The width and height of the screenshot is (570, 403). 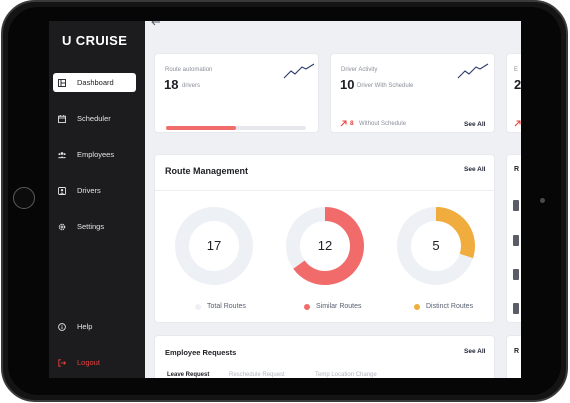 I want to click on legend-distinct: Distinct Routes, so click(x=443, y=306).